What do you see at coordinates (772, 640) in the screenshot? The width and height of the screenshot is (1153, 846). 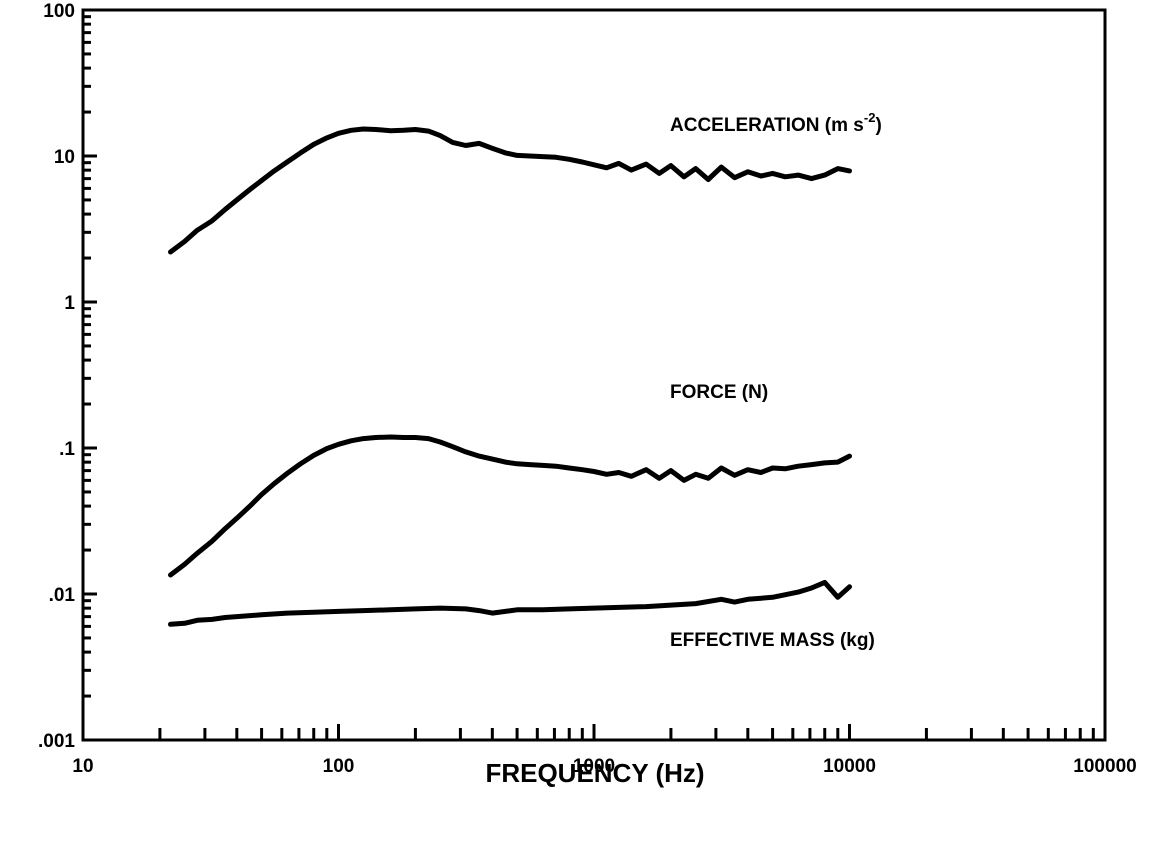 I see `series-label-effective-mass: EFFECTIVE MASS (kg)` at bounding box center [772, 640].